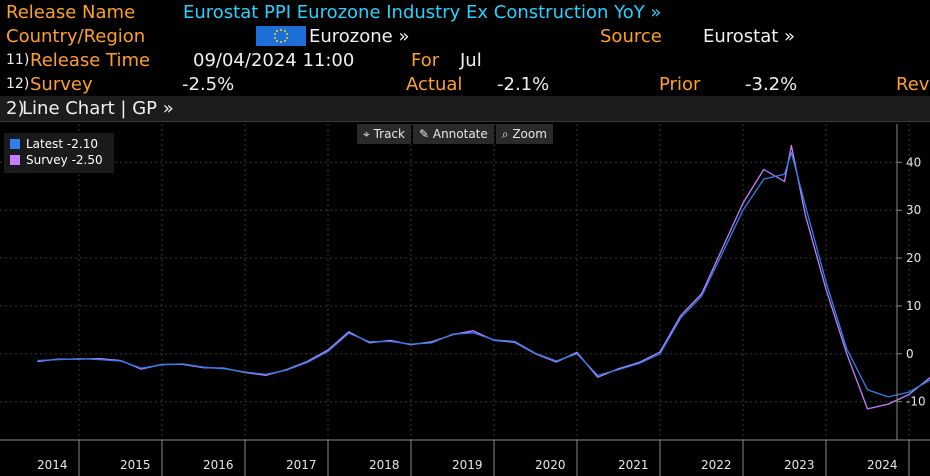 The image size is (930, 476). Describe the element at coordinates (716, 465) in the screenshot. I see `x-tick-label: 2022` at that location.